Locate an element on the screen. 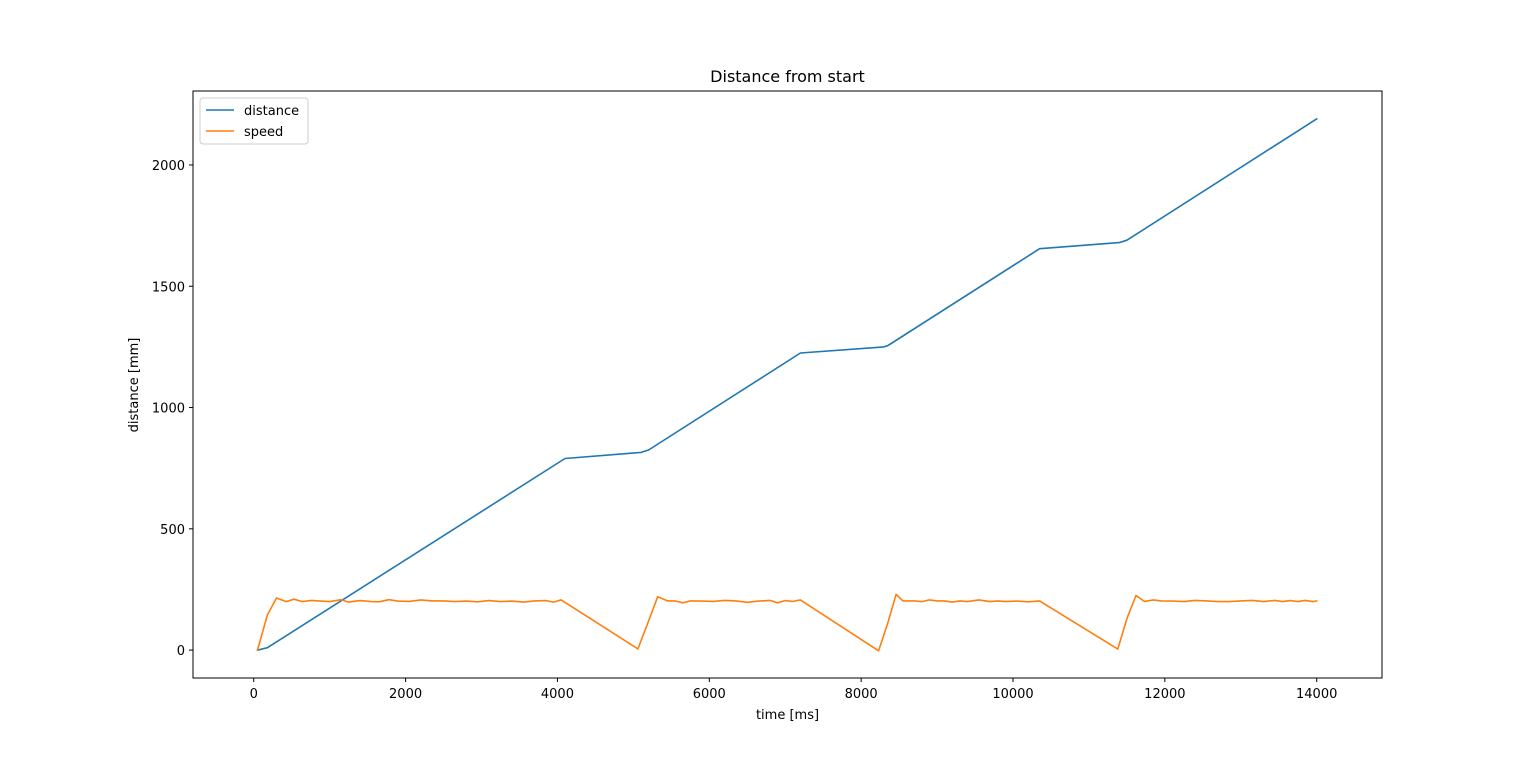 This screenshot has width=1536, height=762. x-axis-label: time [ms] is located at coordinates (787, 715).